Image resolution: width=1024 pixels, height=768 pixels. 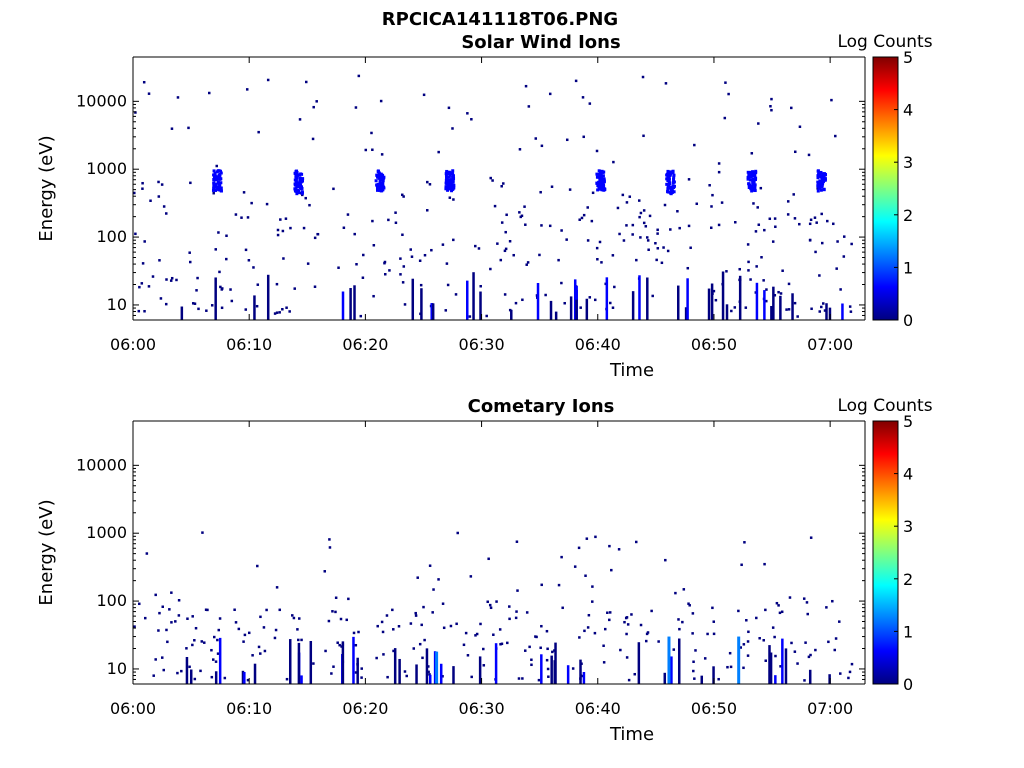 I want to click on panel-title: Cometary Ions, so click(x=541, y=406).